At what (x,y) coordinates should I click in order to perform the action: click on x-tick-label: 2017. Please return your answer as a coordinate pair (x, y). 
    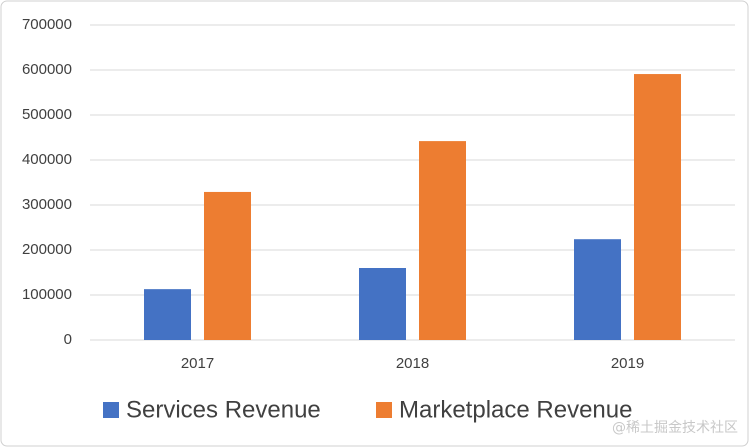
    Looking at the image, I should click on (197, 363).